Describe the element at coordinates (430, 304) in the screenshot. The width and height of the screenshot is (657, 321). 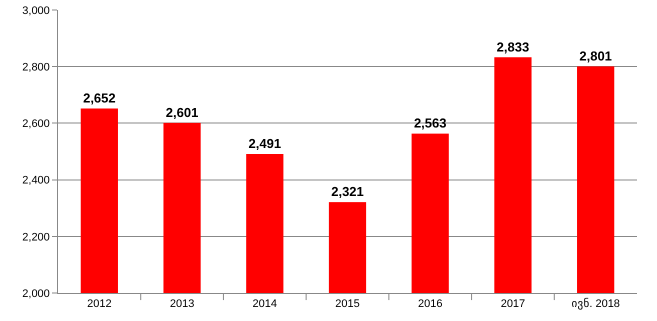
I see `x-tick-label: 2016` at that location.